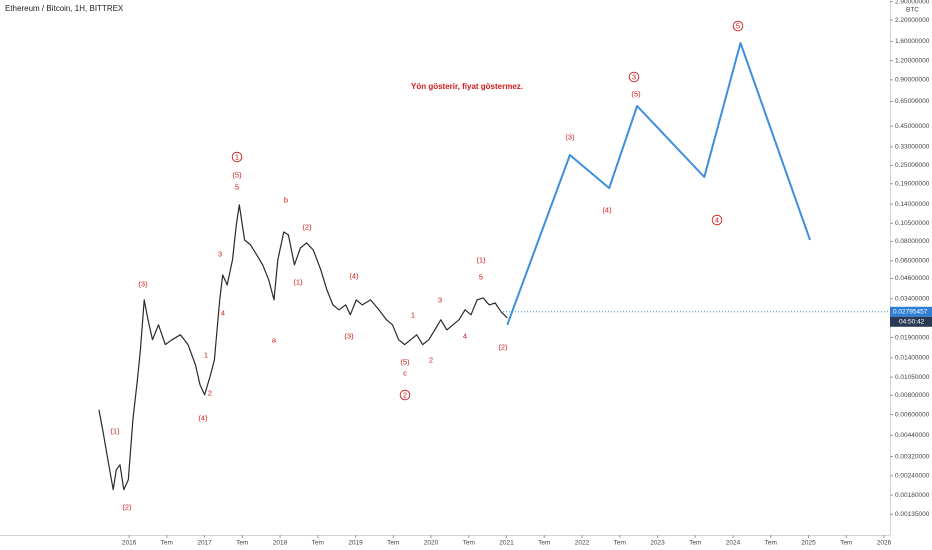  Describe the element at coordinates (286, 199) in the screenshot. I see `wave-label: b` at that location.